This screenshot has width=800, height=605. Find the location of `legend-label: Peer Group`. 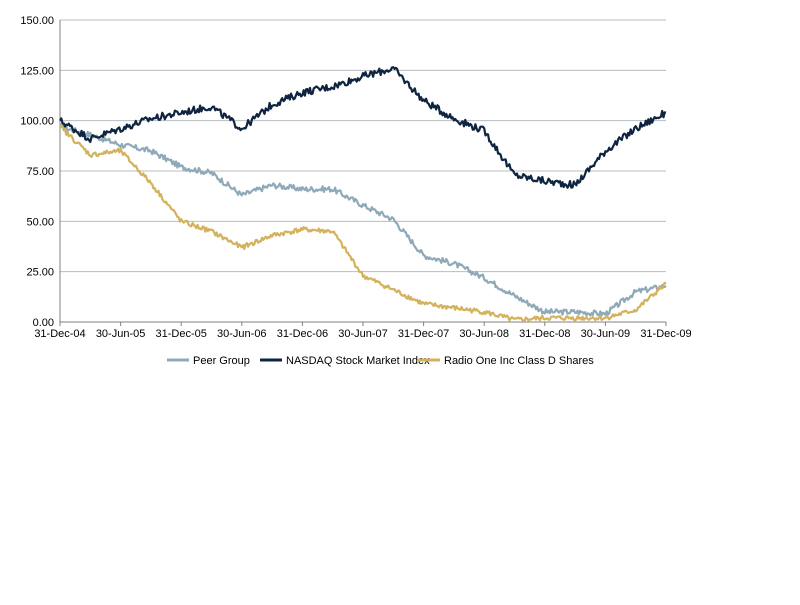

legend-label: Peer Group is located at coordinates (221, 361).